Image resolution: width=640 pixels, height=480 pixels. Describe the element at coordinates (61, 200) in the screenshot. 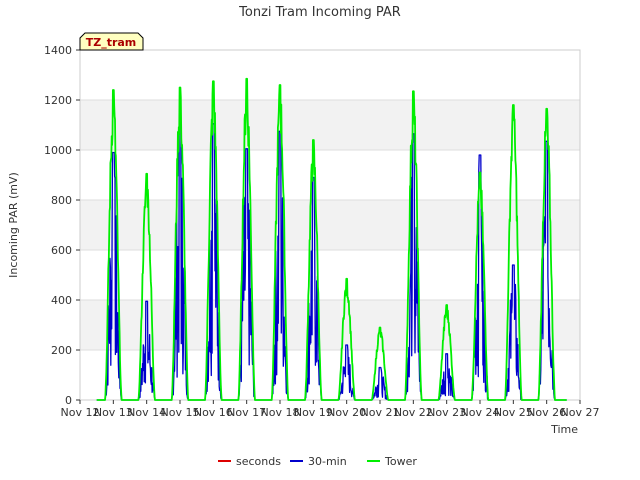

I see `y-tick-label: 800` at that location.